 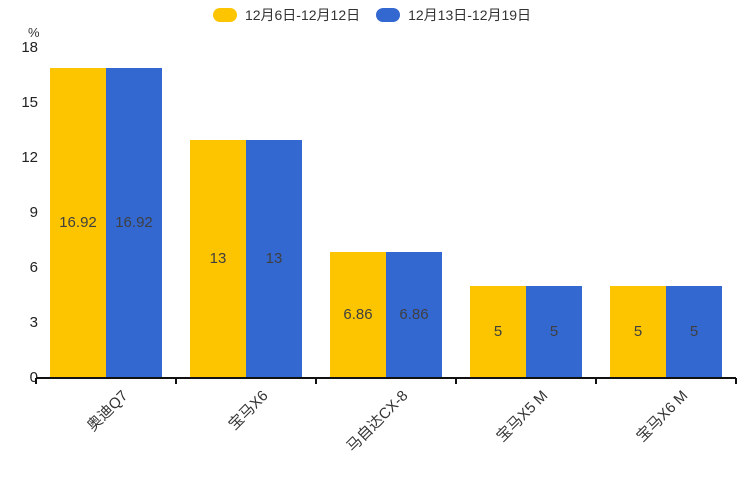 I want to click on y-tick-label-15: 15, so click(x=29, y=102).